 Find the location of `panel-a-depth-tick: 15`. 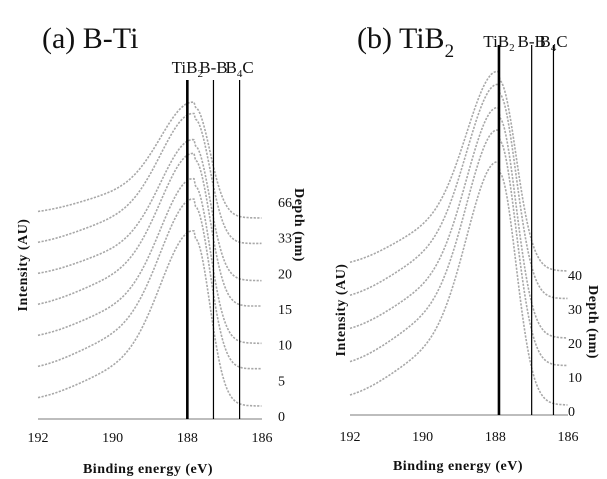

panel-a-depth-tick: 15 is located at coordinates (285, 310).